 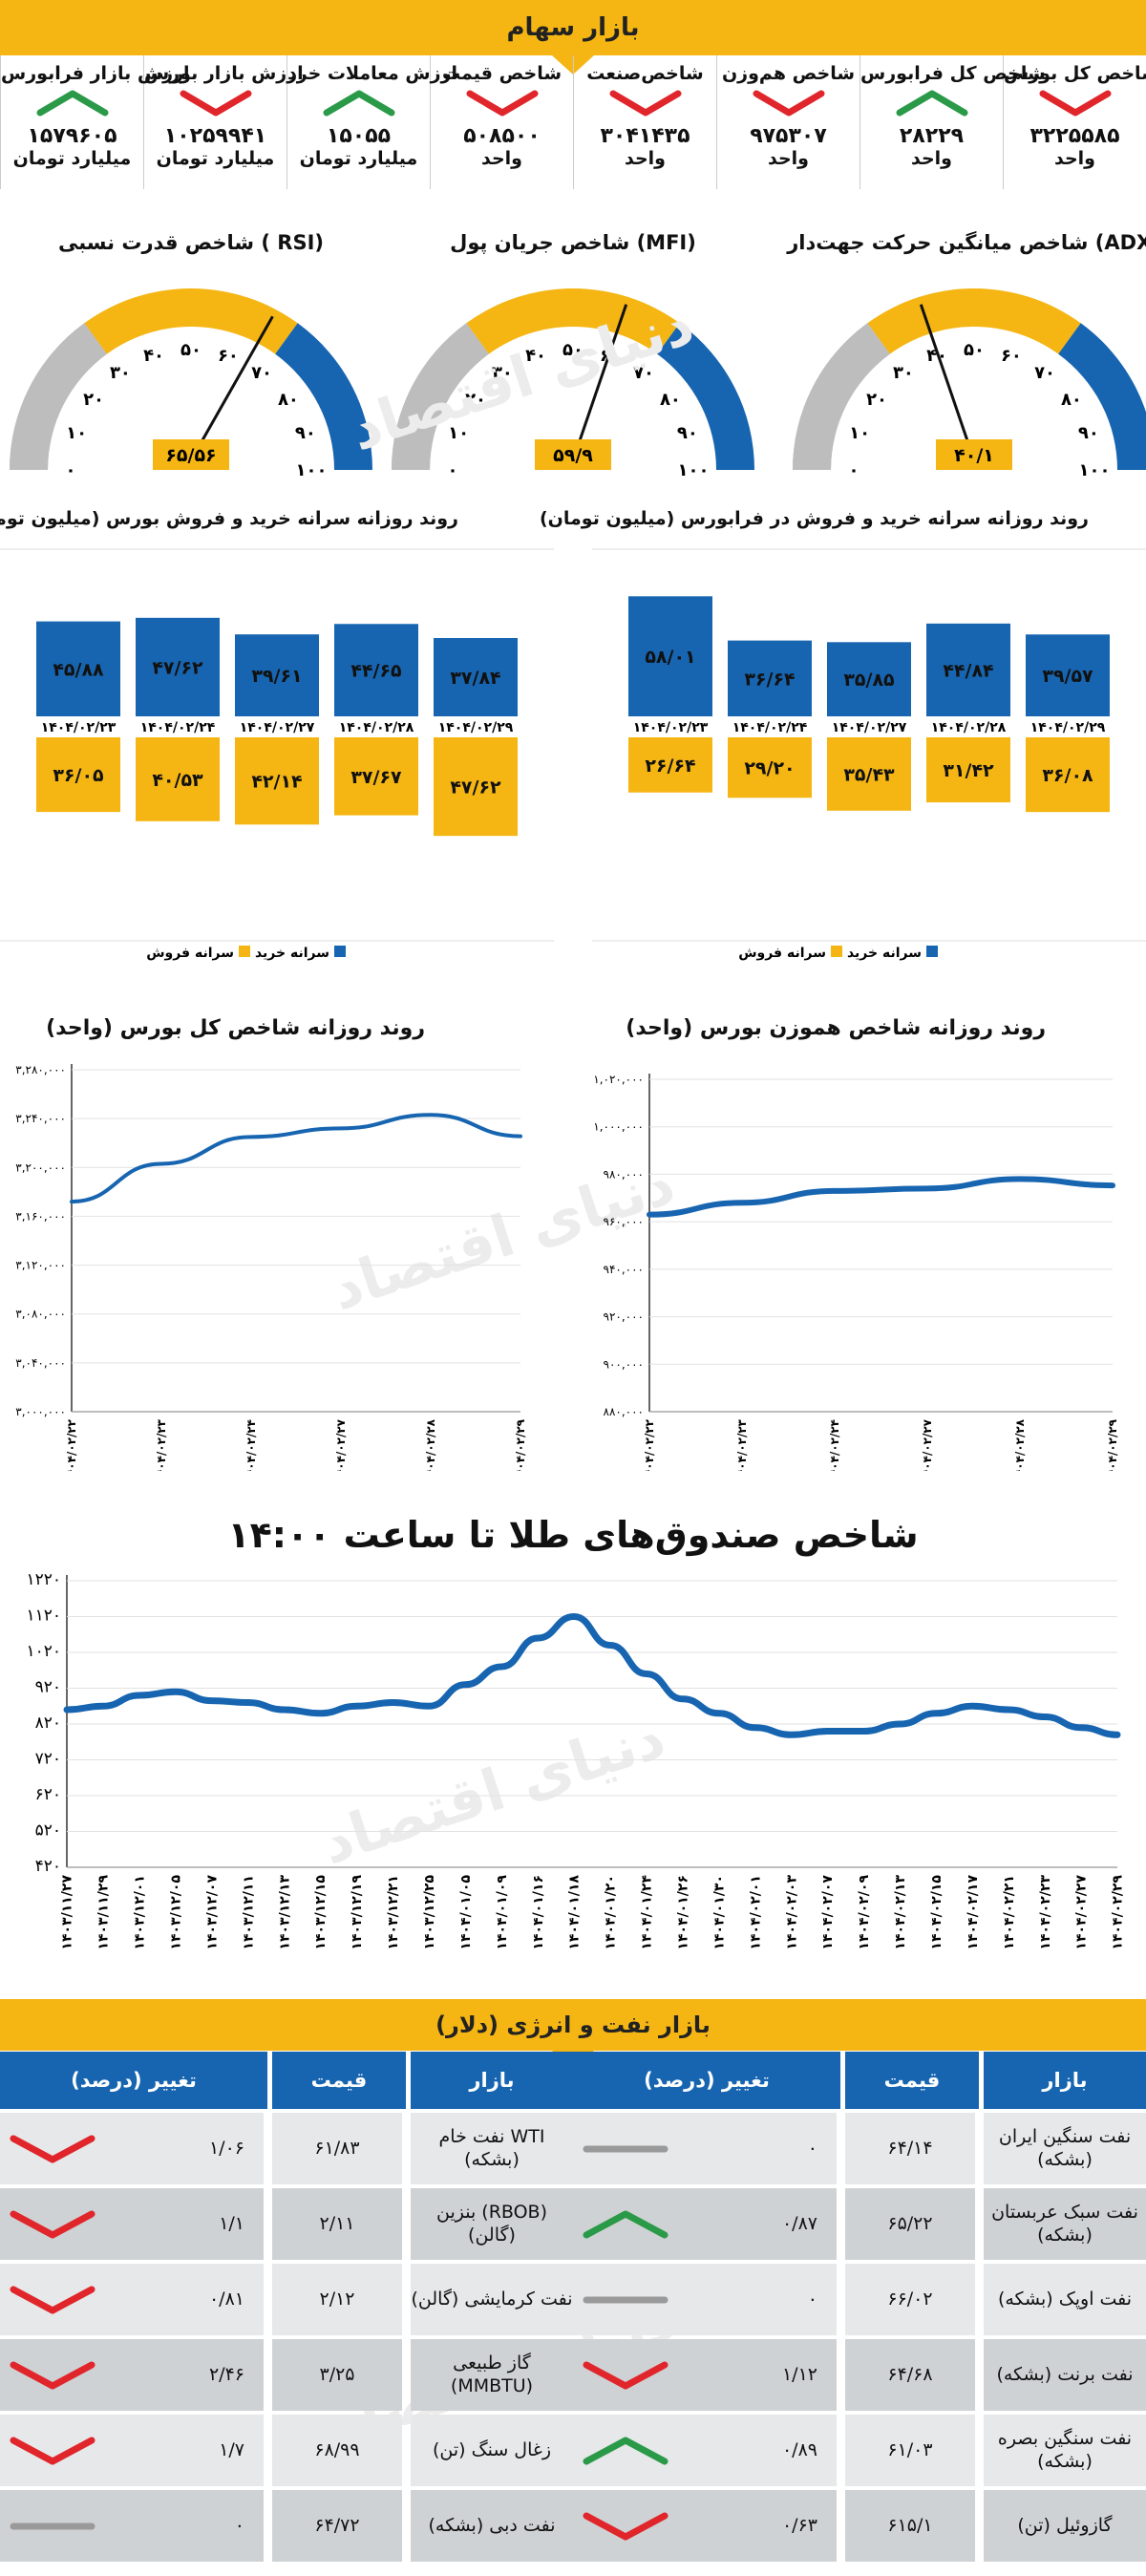 I want to click on market-name: نفت خام WTI (بشکه), so click(x=492, y=2149).